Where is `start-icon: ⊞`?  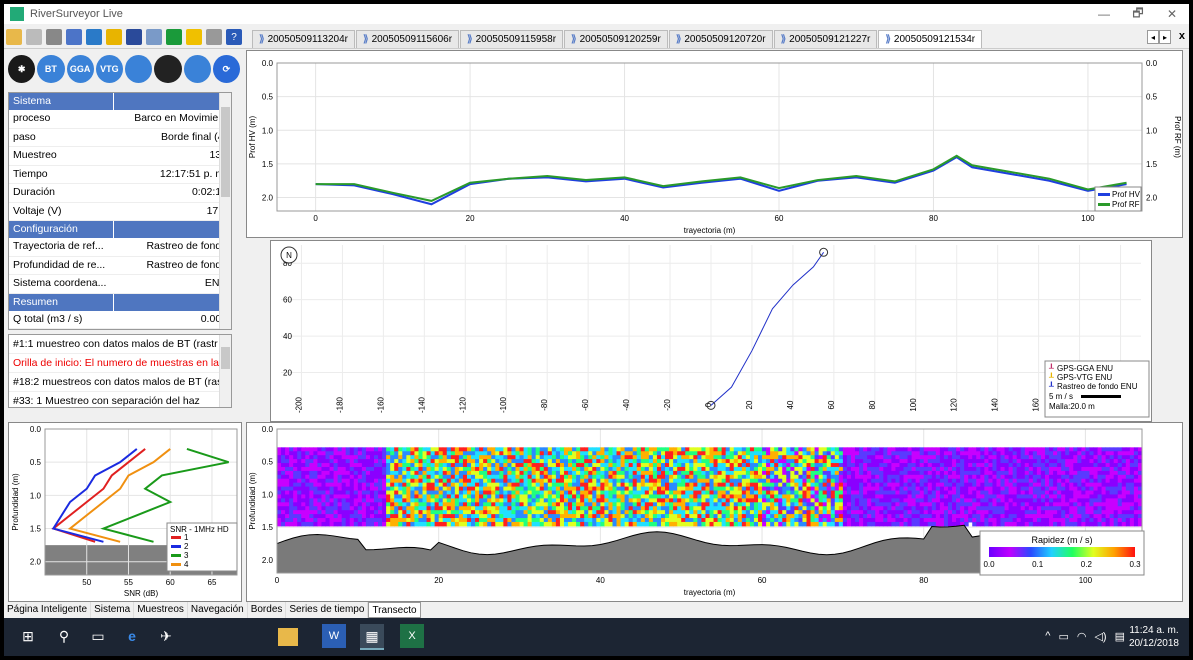
start-icon: ⊞ is located at coordinates (28, 635).